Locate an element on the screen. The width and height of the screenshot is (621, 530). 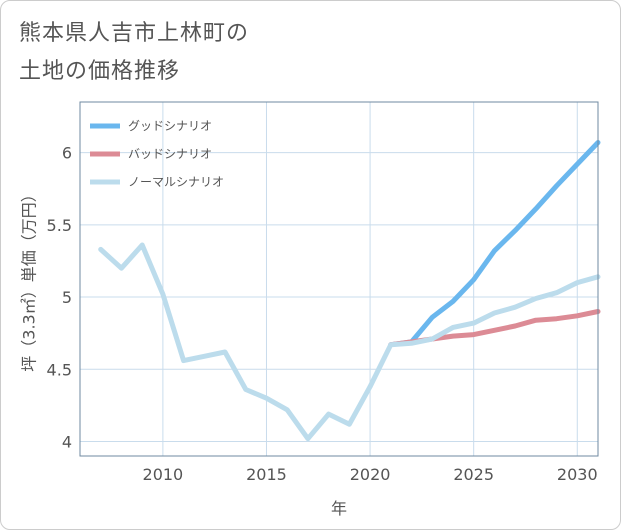
legend-label-good: グッドシナリオ is located at coordinates (170, 126).